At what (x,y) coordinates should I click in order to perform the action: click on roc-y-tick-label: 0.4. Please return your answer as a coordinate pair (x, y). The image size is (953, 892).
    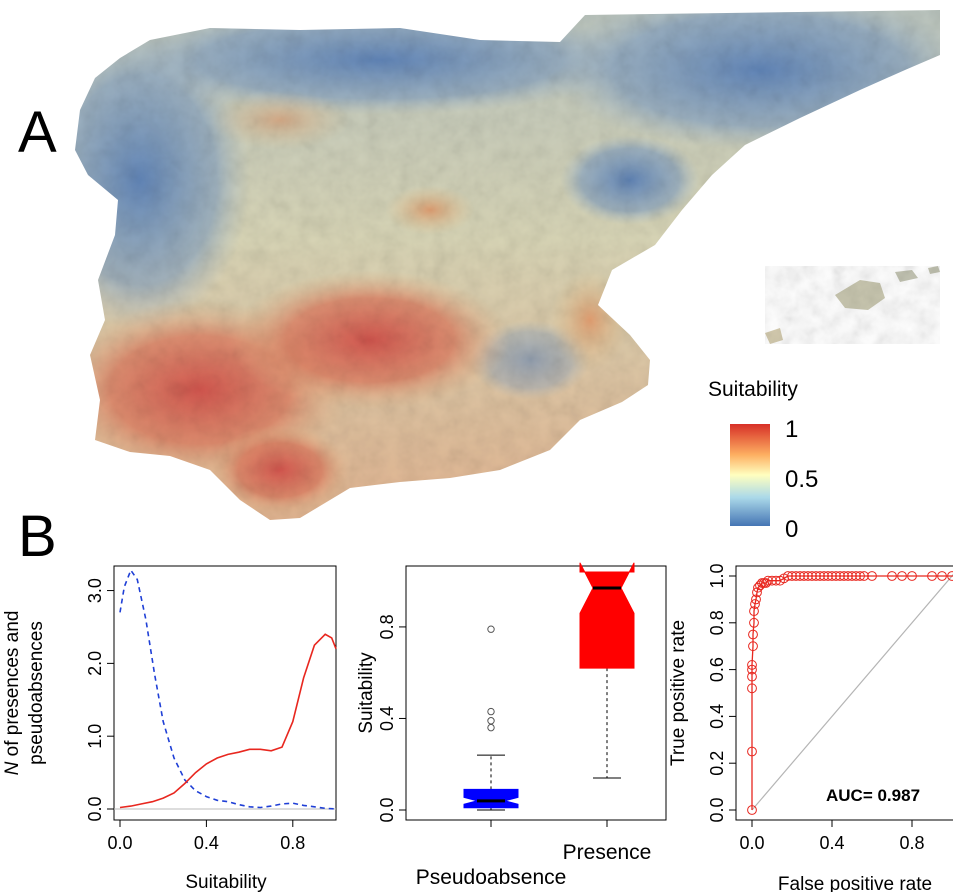
    Looking at the image, I should click on (717, 716).